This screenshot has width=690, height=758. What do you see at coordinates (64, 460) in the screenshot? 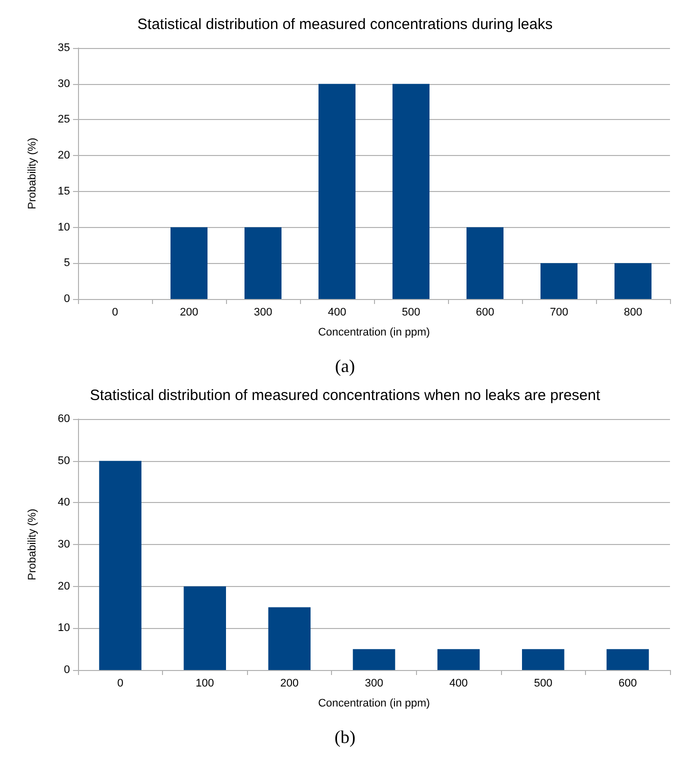
I see `y-tick-label: 50` at bounding box center [64, 460].